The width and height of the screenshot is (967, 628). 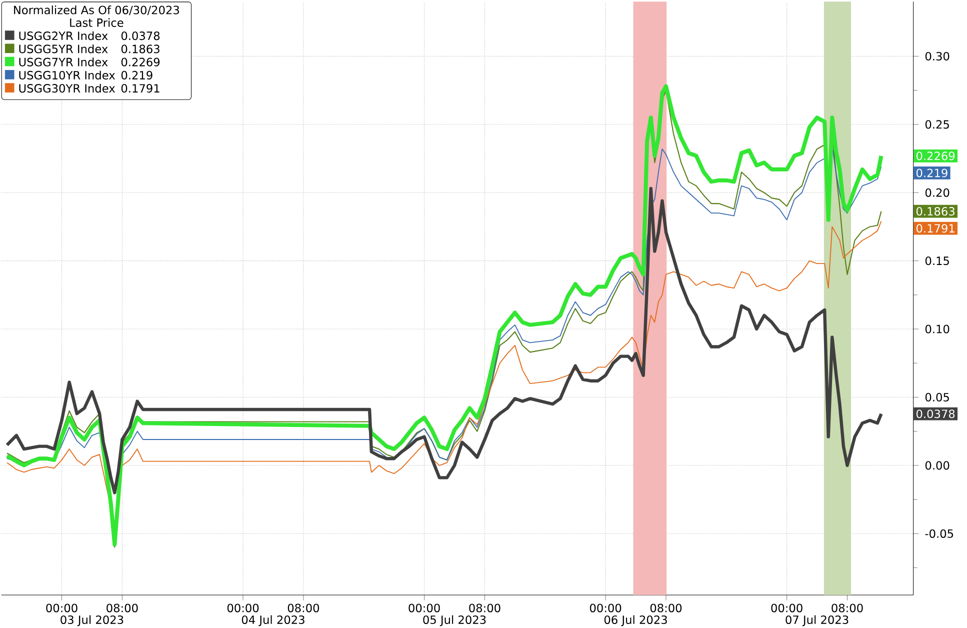 I want to click on y-tick-label: -0.05, so click(x=939, y=533).